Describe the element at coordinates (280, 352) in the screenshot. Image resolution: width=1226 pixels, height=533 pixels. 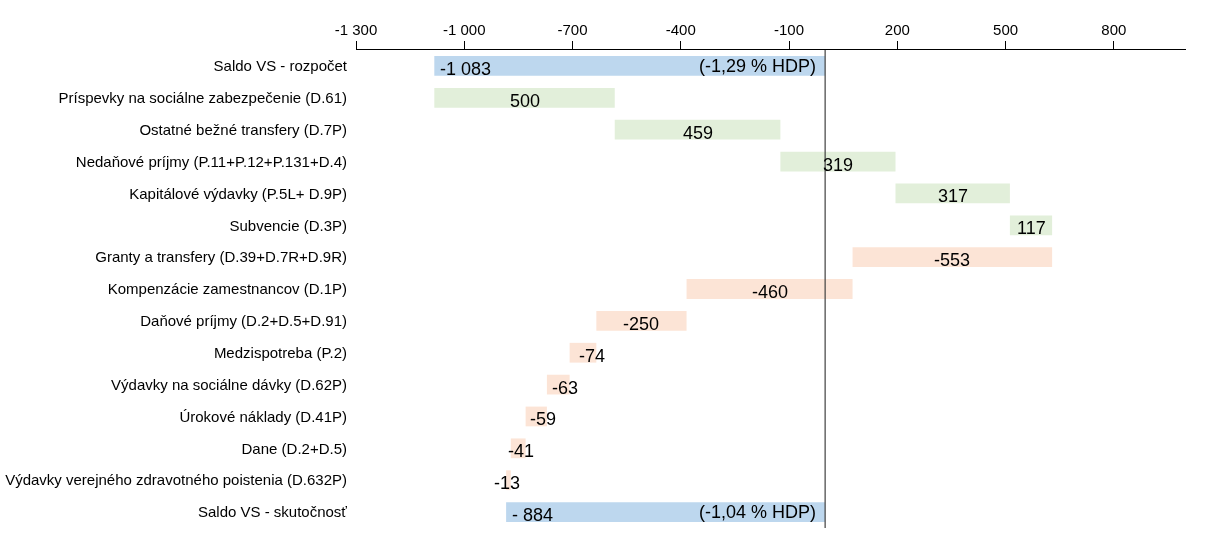
I see `y-tick-label: Medzispotreba (P.2)` at that location.